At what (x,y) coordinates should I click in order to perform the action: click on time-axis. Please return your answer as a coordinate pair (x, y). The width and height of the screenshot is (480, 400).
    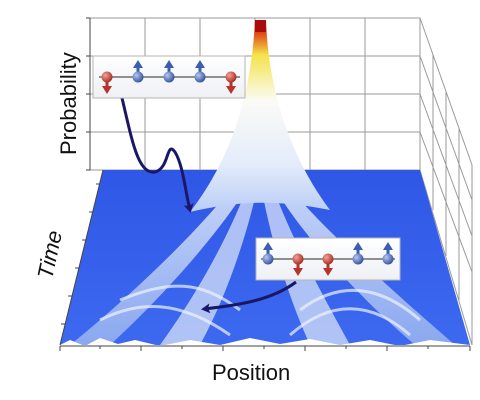
    Looking at the image, I should click on (81, 257).